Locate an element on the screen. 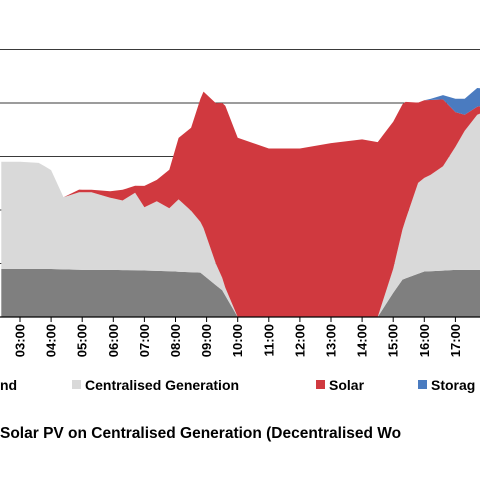 The width and height of the screenshot is (480, 480). x-tick-label: 04:00 is located at coordinates (51, 340).